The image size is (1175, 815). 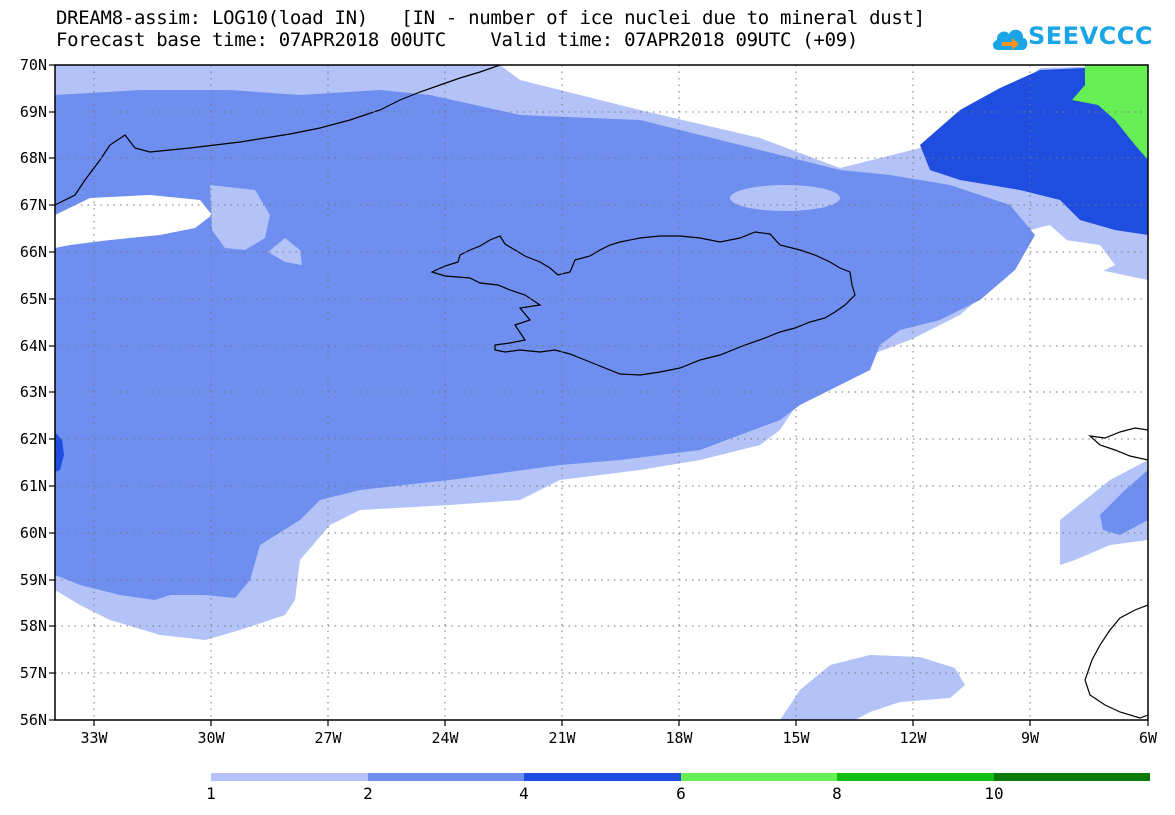 I want to click on lat-label: 70N, so click(x=33, y=65).